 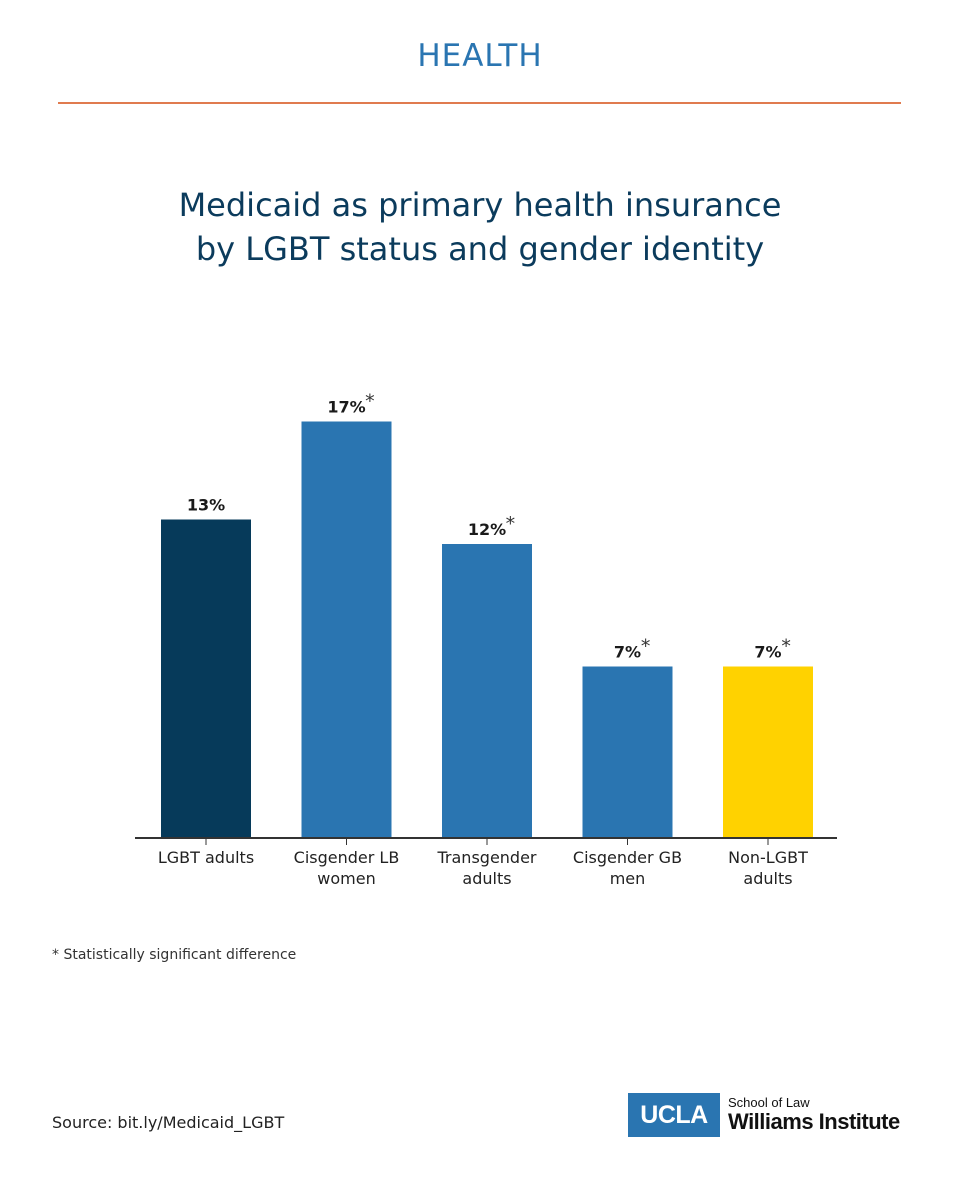 What do you see at coordinates (168, 1122) in the screenshot?
I see `source-note: Source: bit.ly/Medicaid_LGBT` at bounding box center [168, 1122].